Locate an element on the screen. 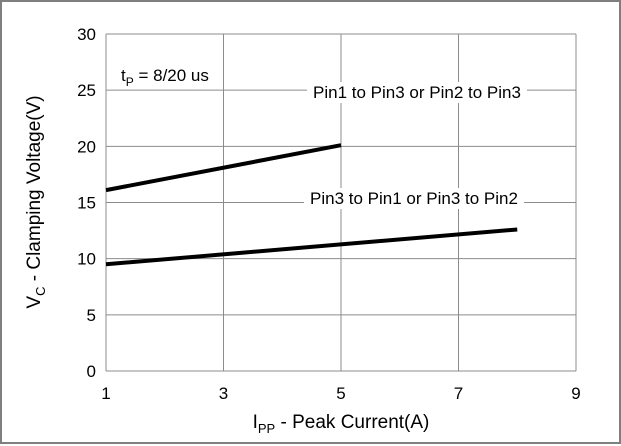 The width and height of the screenshot is (621, 446). y-axis-title: VC - Clamping Voltage(V) is located at coordinates (36, 201).